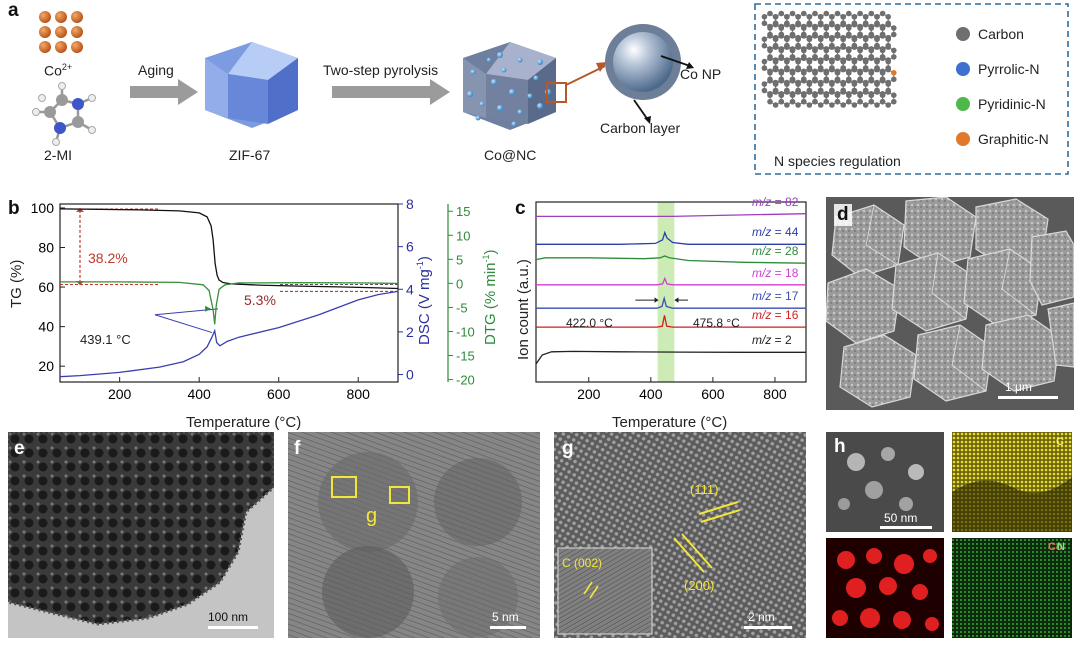  Describe the element at coordinates (228, 617) in the screenshot. I see `panel-e-scale-label: 100 nm` at that location.